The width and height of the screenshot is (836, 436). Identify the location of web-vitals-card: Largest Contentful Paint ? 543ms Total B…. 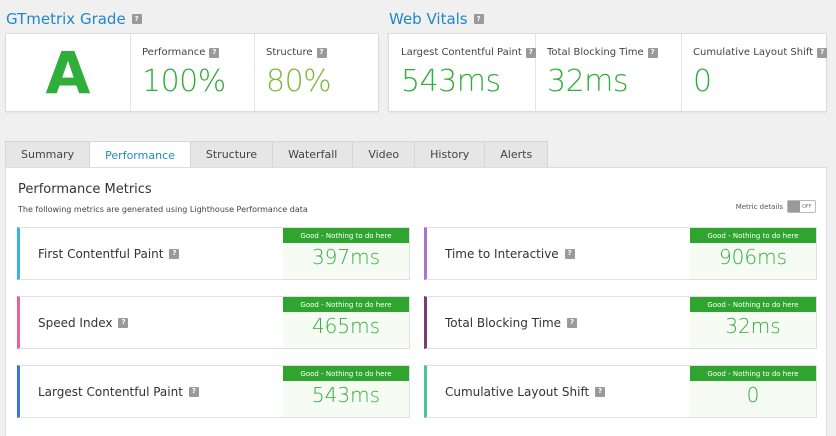
(608, 72).